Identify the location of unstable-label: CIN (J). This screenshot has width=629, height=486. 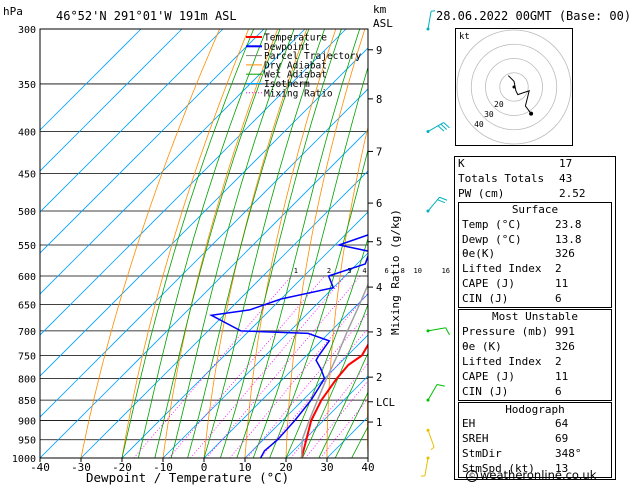
(485, 391).